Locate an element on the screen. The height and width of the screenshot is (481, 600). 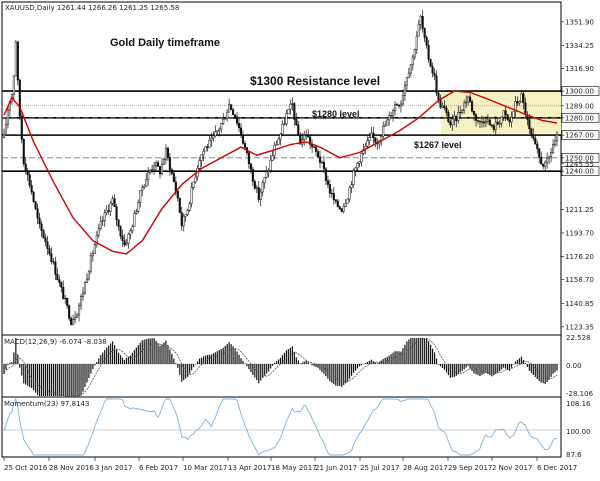
price-tick-label: 1245.55 is located at coordinates (579, 164).